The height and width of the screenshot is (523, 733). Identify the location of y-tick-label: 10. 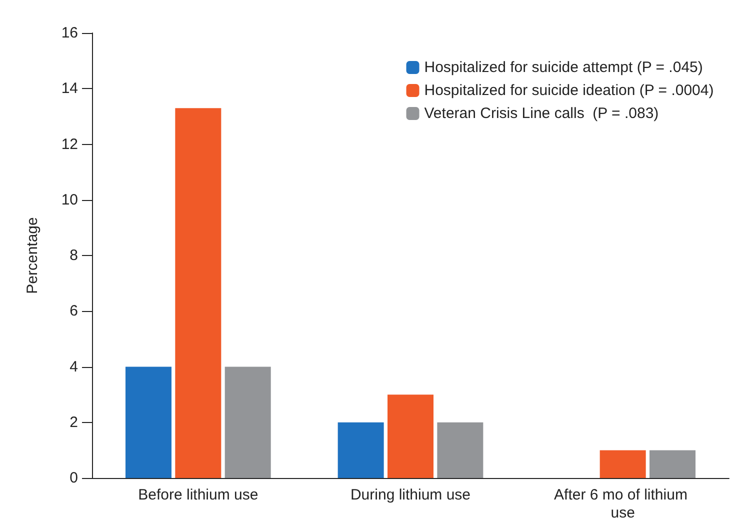
(69, 199).